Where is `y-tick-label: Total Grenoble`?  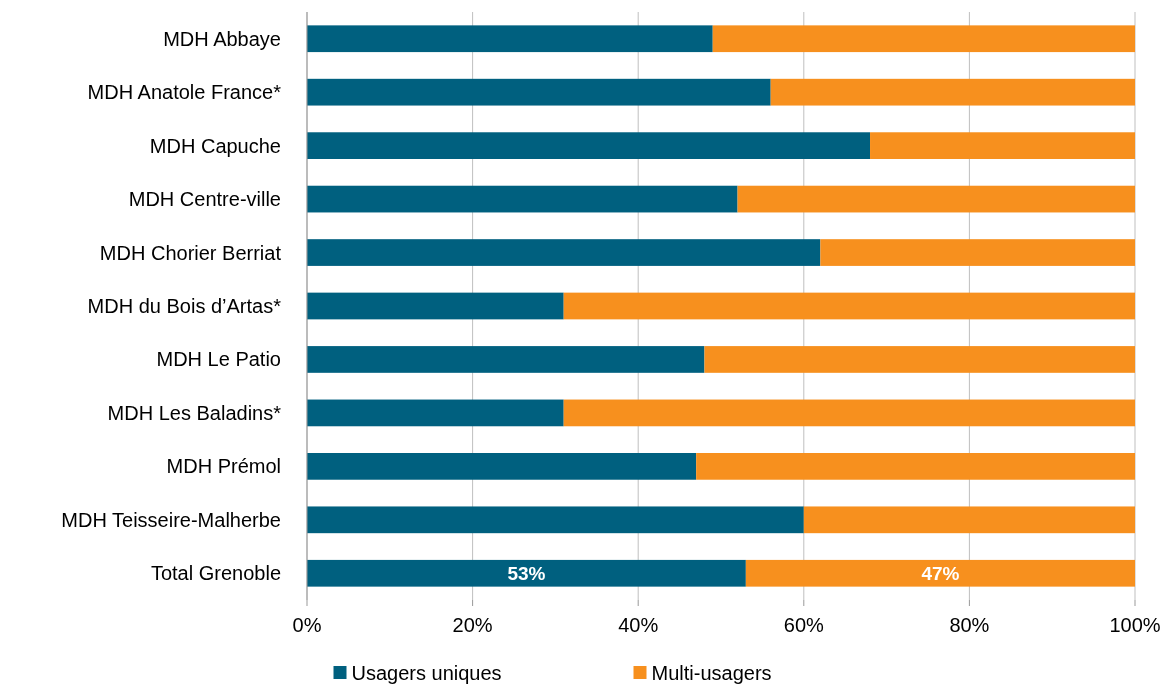 y-tick-label: Total Grenoble is located at coordinates (215, 573).